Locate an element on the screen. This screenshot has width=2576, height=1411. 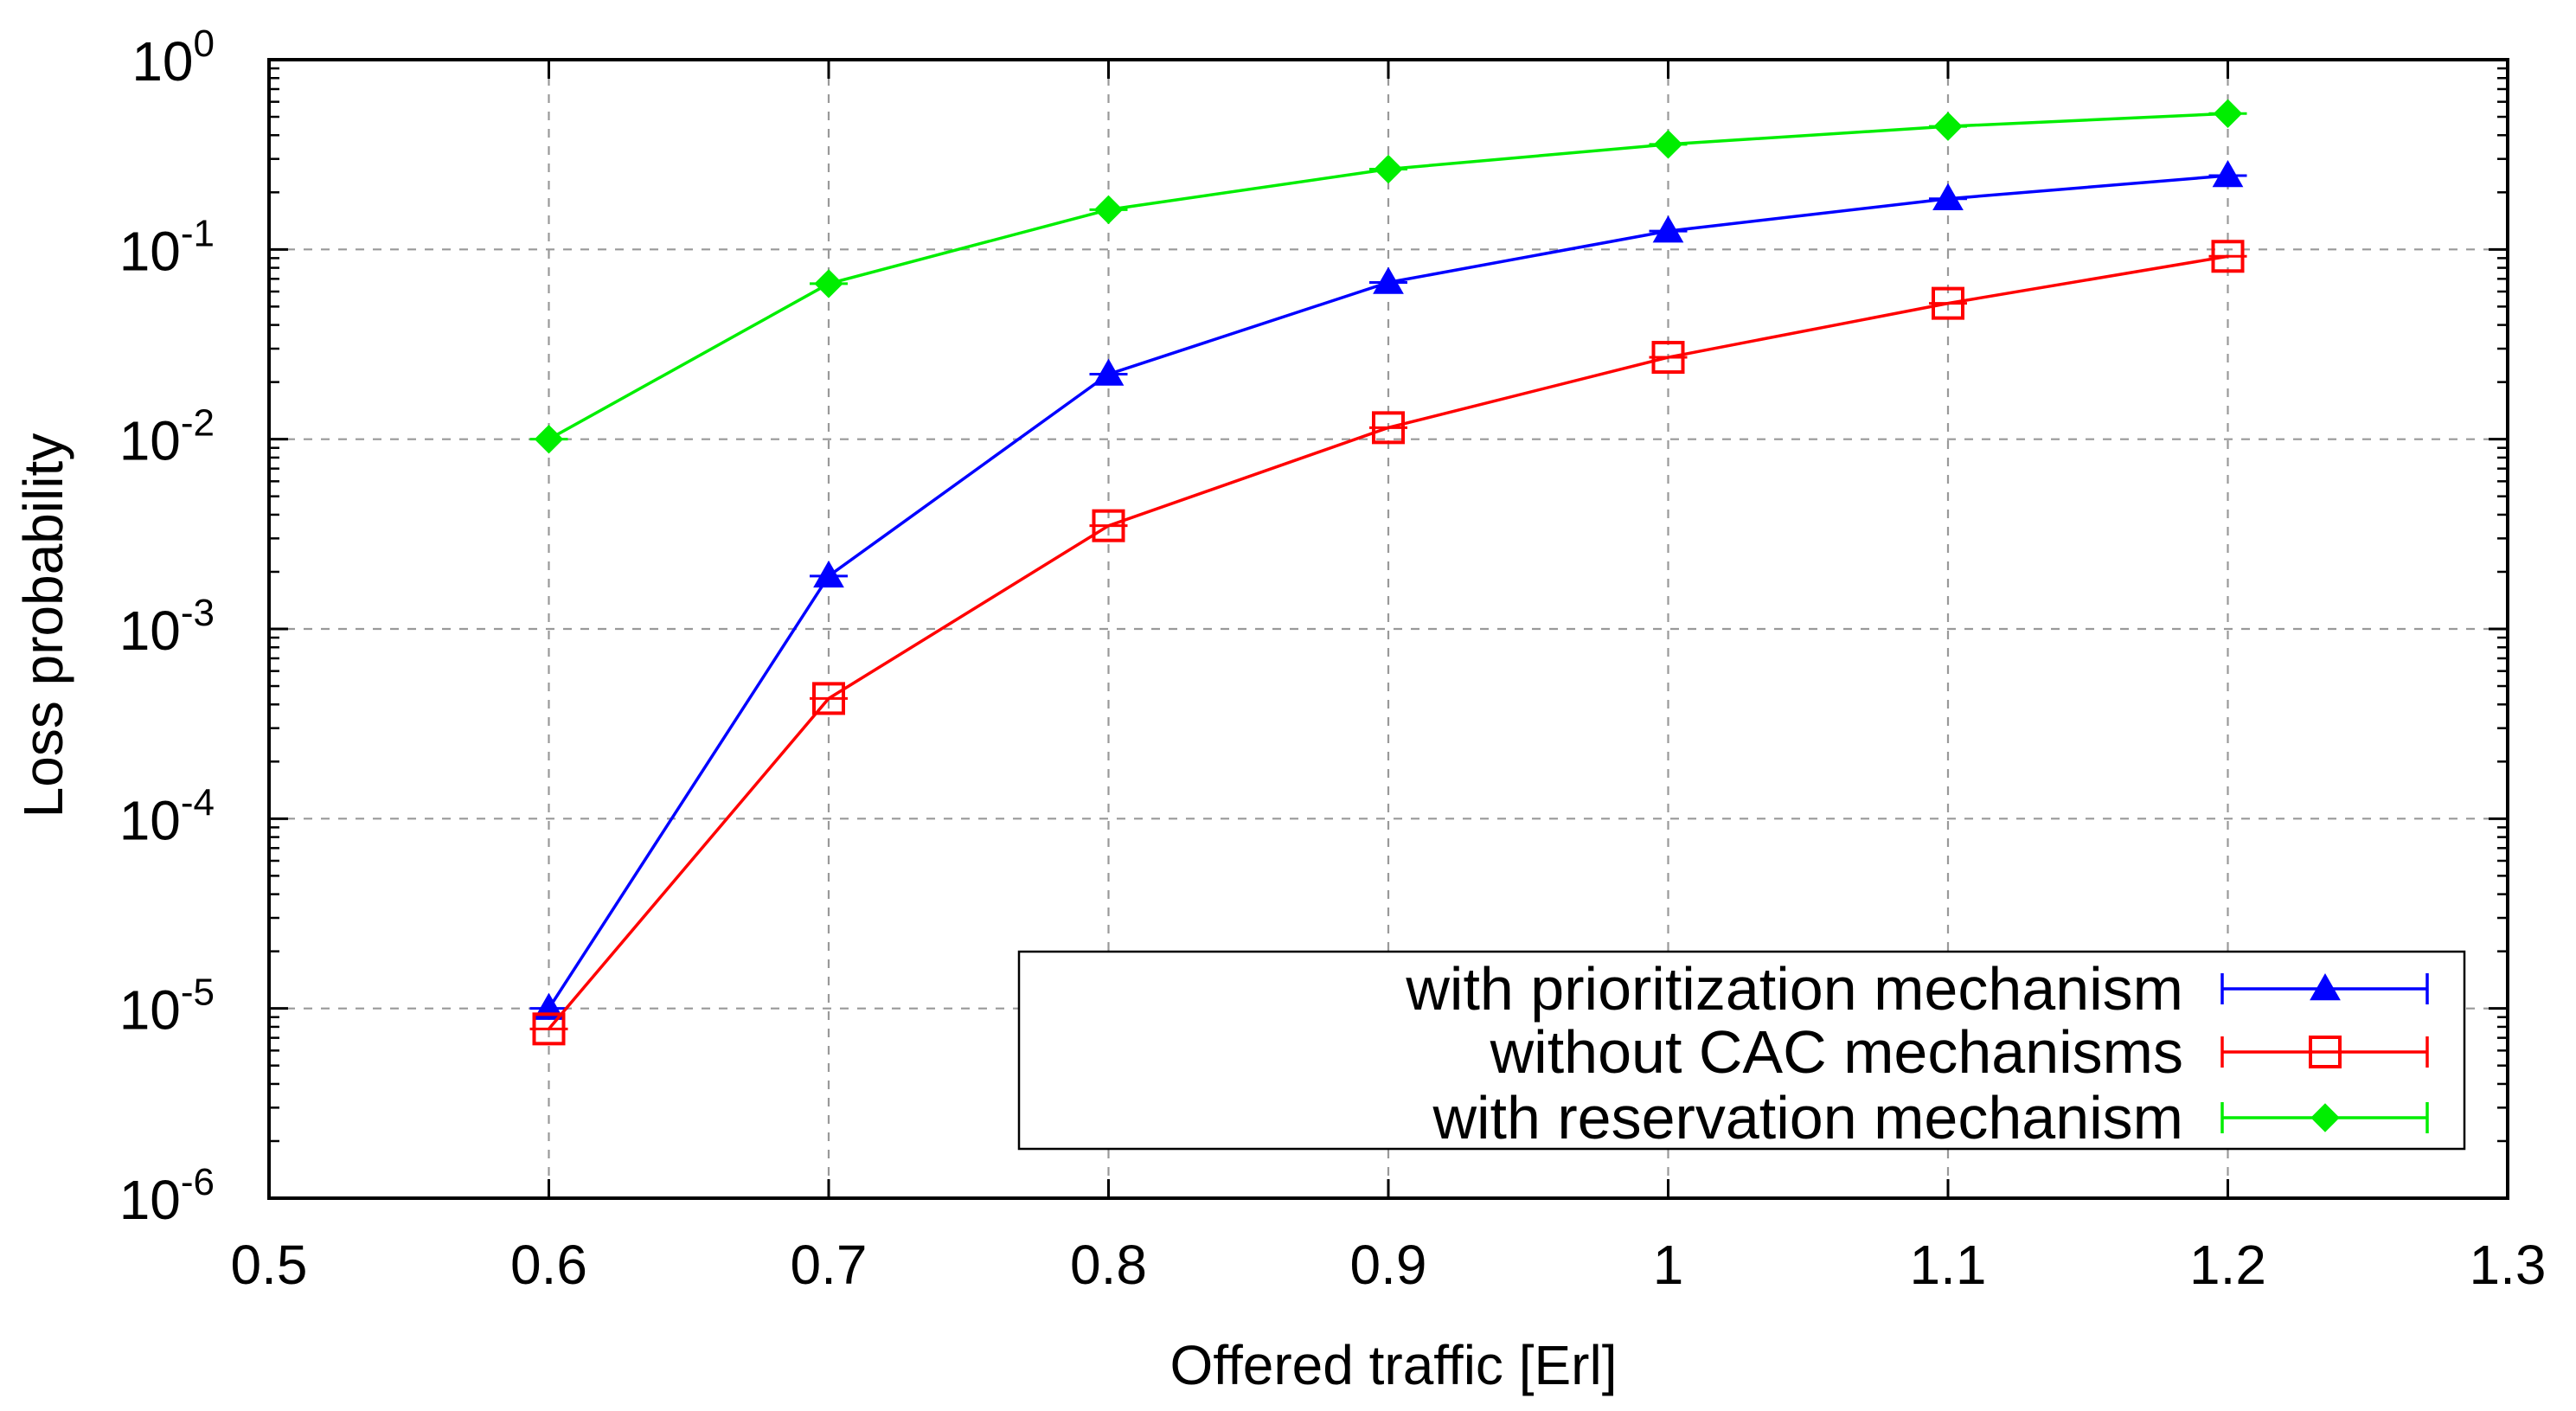
x-tick-label: 0.9 is located at coordinates (1388, 1265).